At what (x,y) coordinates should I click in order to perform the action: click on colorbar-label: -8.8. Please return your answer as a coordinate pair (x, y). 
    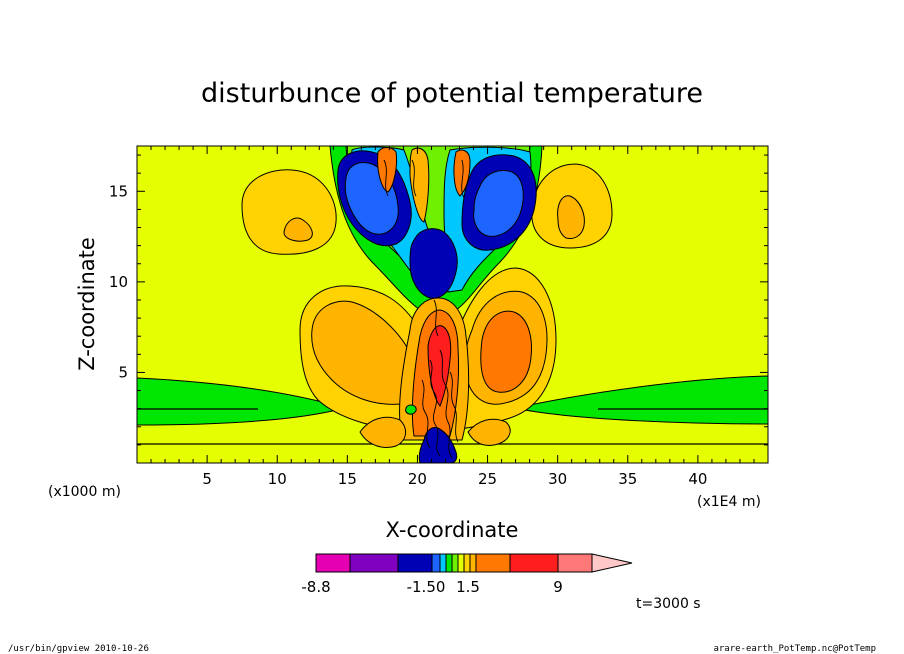
    Looking at the image, I should click on (315, 587).